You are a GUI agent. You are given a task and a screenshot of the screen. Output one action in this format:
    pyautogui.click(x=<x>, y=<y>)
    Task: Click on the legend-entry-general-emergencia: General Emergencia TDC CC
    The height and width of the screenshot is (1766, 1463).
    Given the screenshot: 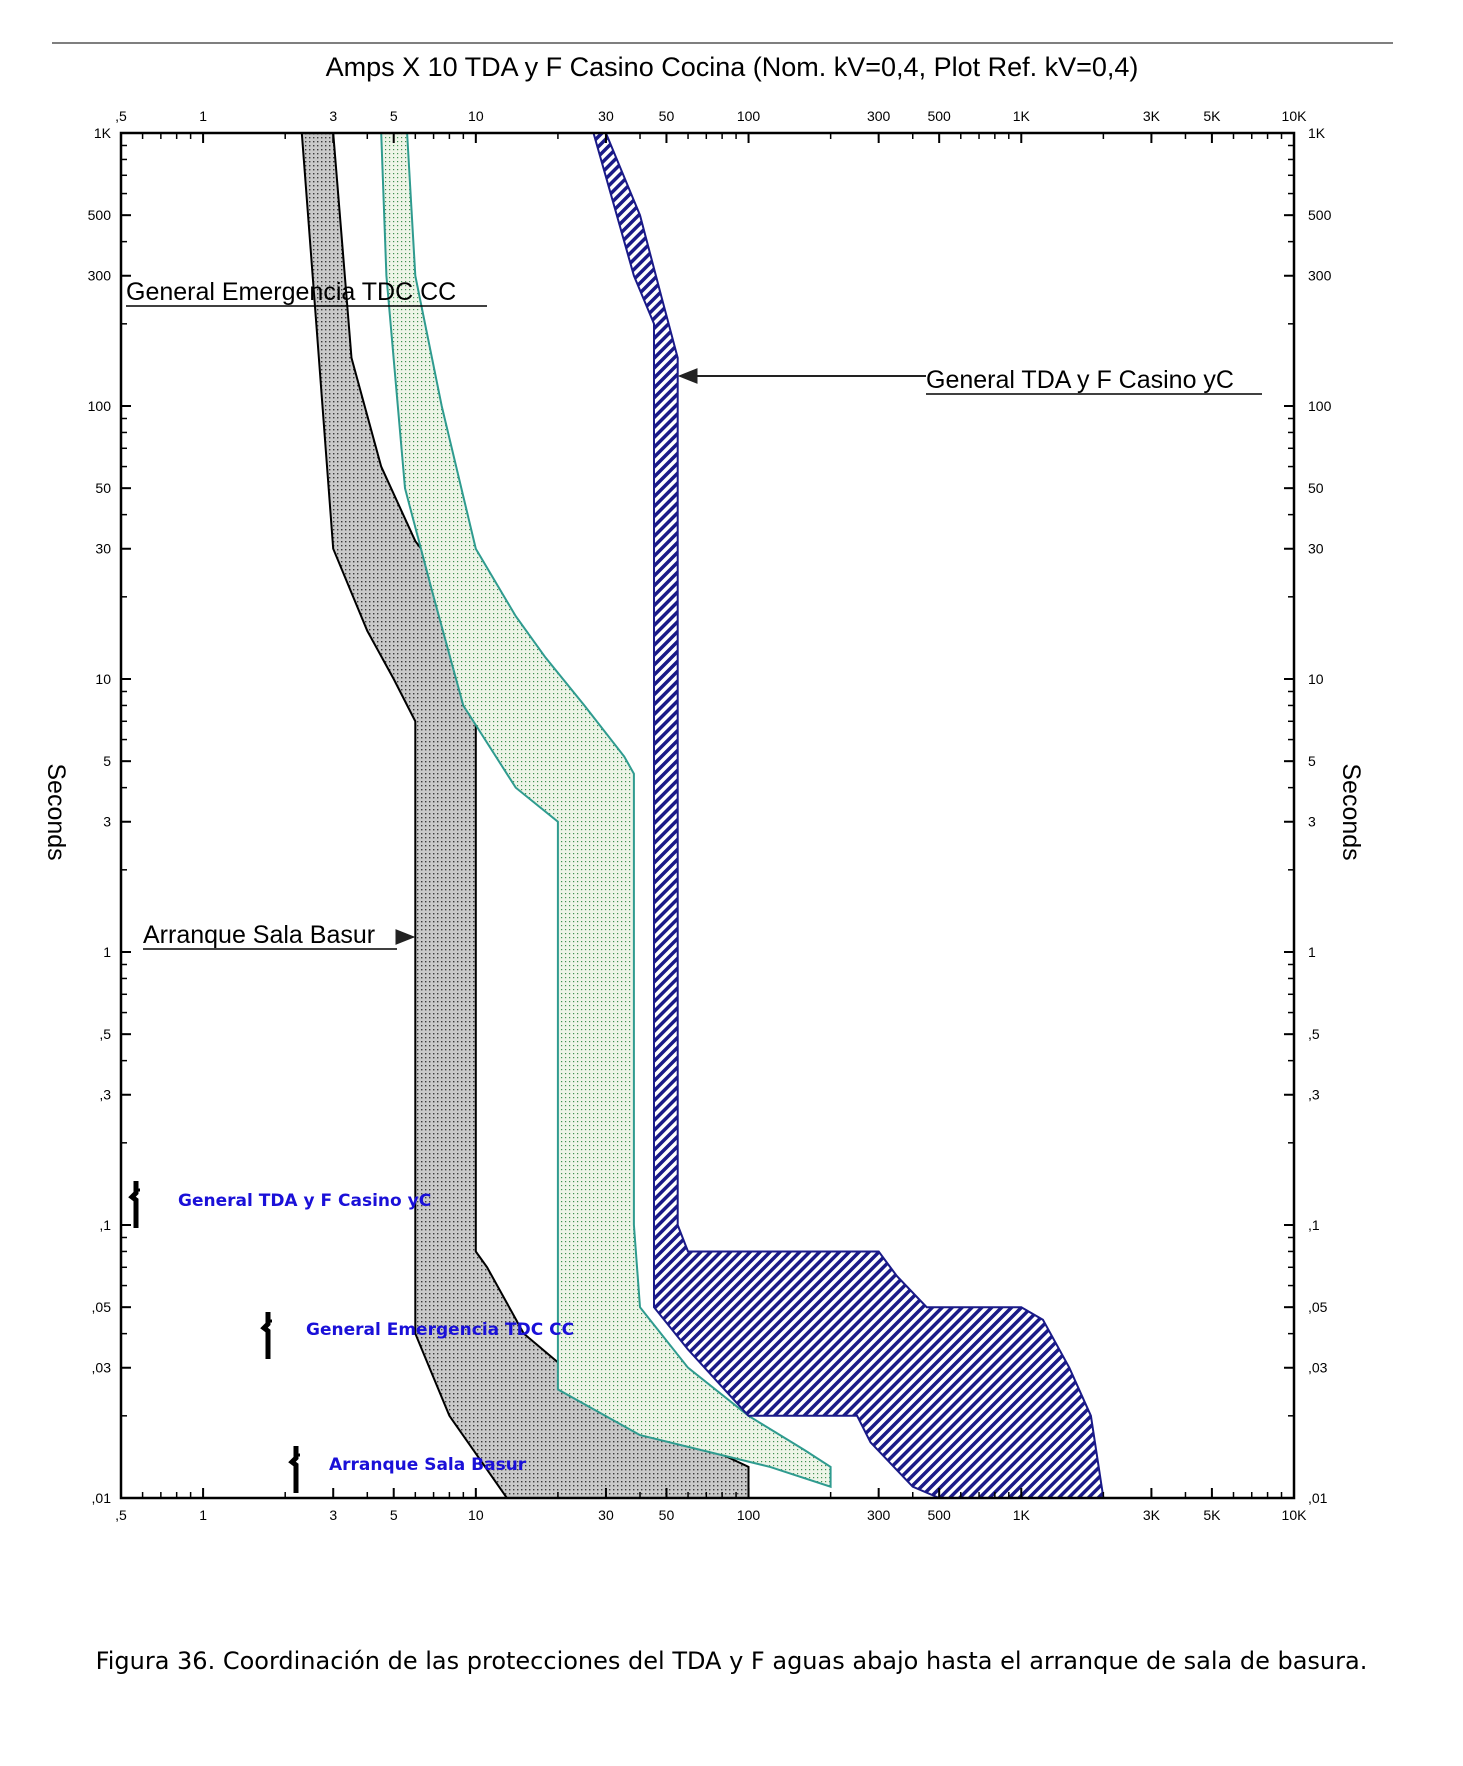 What is the action you would take?
    pyautogui.click(x=440, y=1330)
    